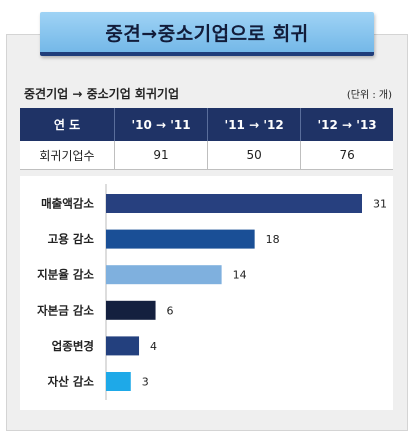 The height and width of the screenshot is (437, 414). I want to click on category-label: 고용 감소, so click(71, 239).